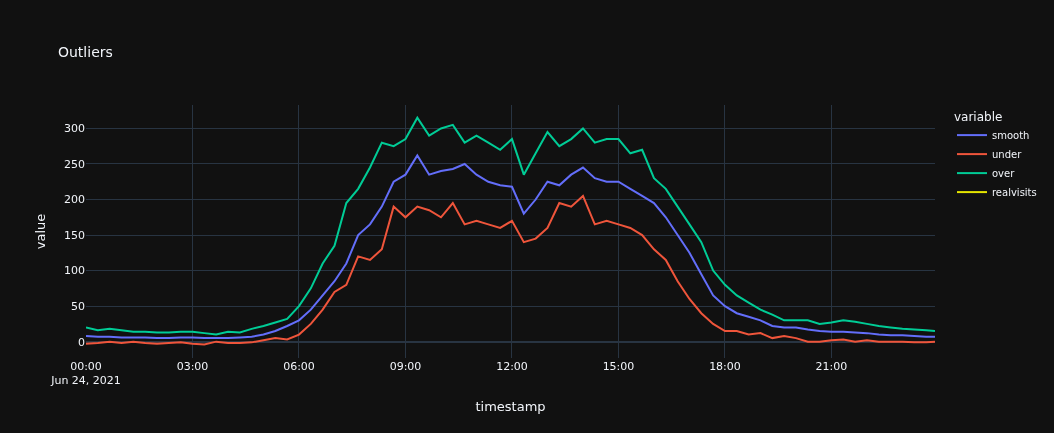  Describe the element at coordinates (74, 129) in the screenshot. I see `y-tick-label: 300` at that location.